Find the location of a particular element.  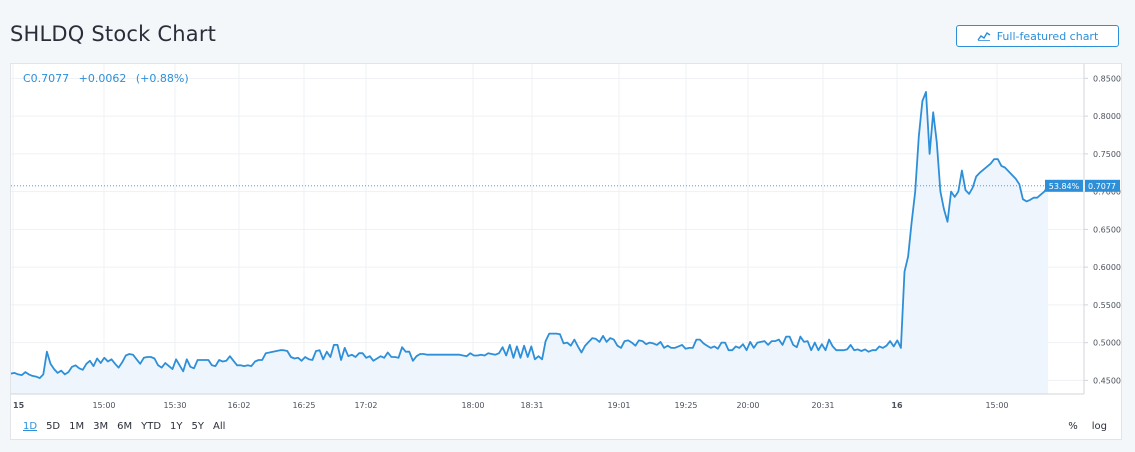

log-scale-toggle: log is located at coordinates (1099, 426).